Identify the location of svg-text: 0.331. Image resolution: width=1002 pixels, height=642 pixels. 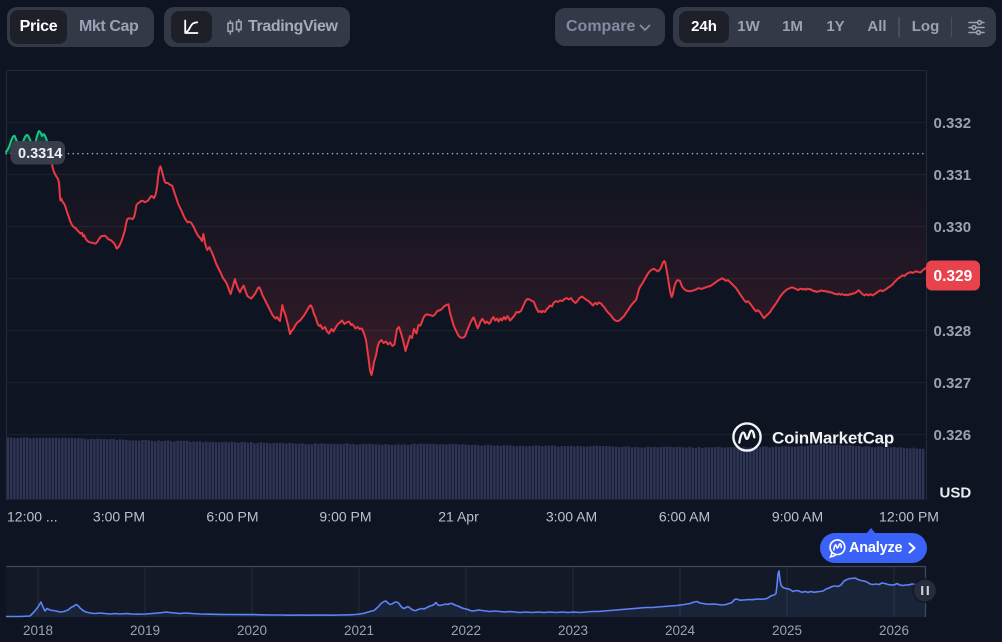
(953, 175).